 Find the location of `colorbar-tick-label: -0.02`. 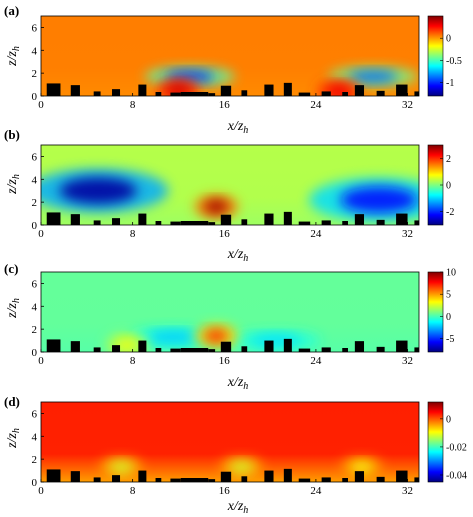

colorbar-tick-label: -0.02 is located at coordinates (456, 447).